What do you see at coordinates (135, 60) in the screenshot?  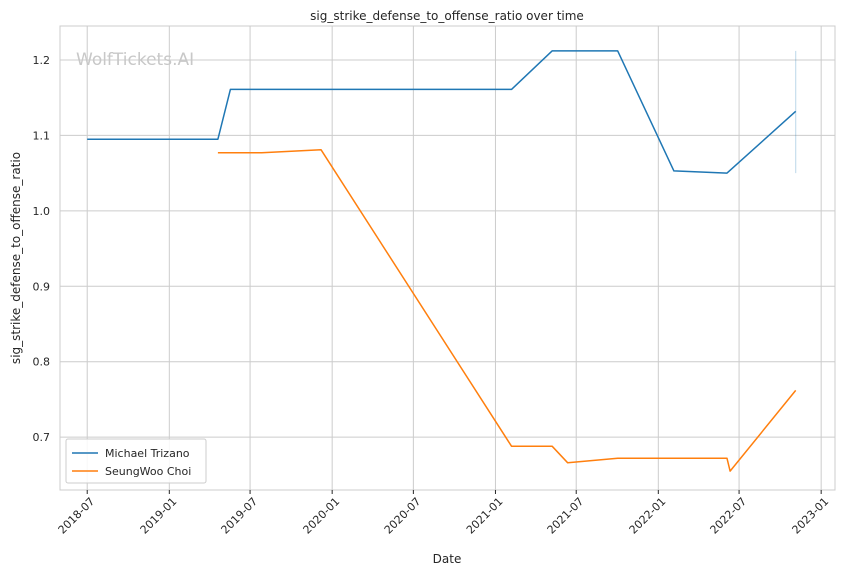 I see `watermark: WolfTickets.AI` at bounding box center [135, 60].